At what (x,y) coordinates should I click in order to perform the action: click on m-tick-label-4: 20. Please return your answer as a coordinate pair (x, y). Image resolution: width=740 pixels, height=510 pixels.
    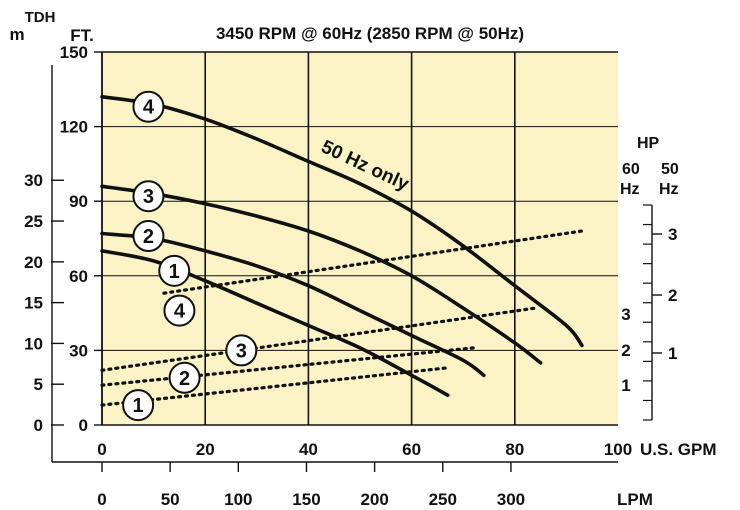
    Looking at the image, I should click on (33, 262).